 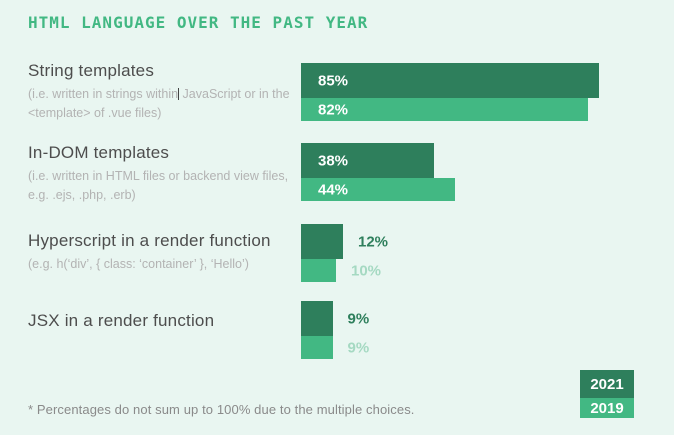 What do you see at coordinates (149, 240) in the screenshot?
I see `category-title: Hyperscript in a render function` at bounding box center [149, 240].